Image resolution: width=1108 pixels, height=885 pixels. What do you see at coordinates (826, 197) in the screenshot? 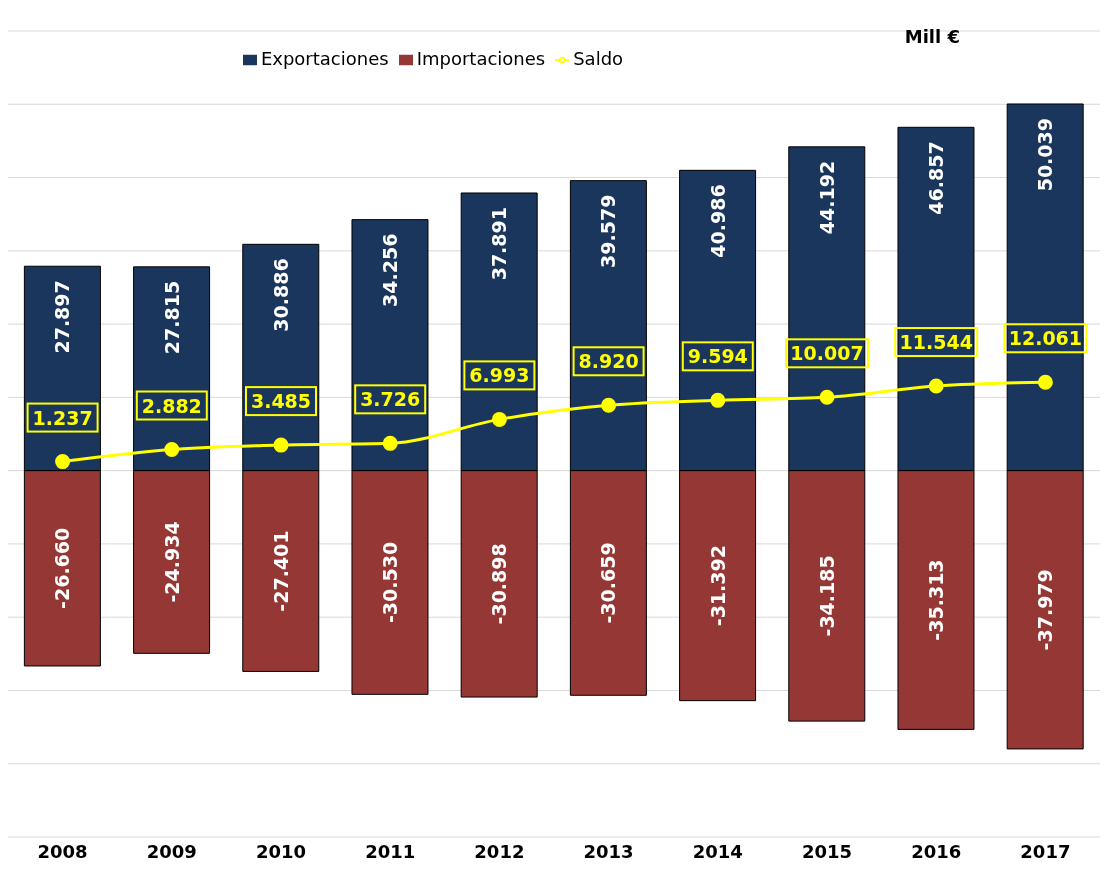
I see `data-label: 44.192` at bounding box center [826, 197].